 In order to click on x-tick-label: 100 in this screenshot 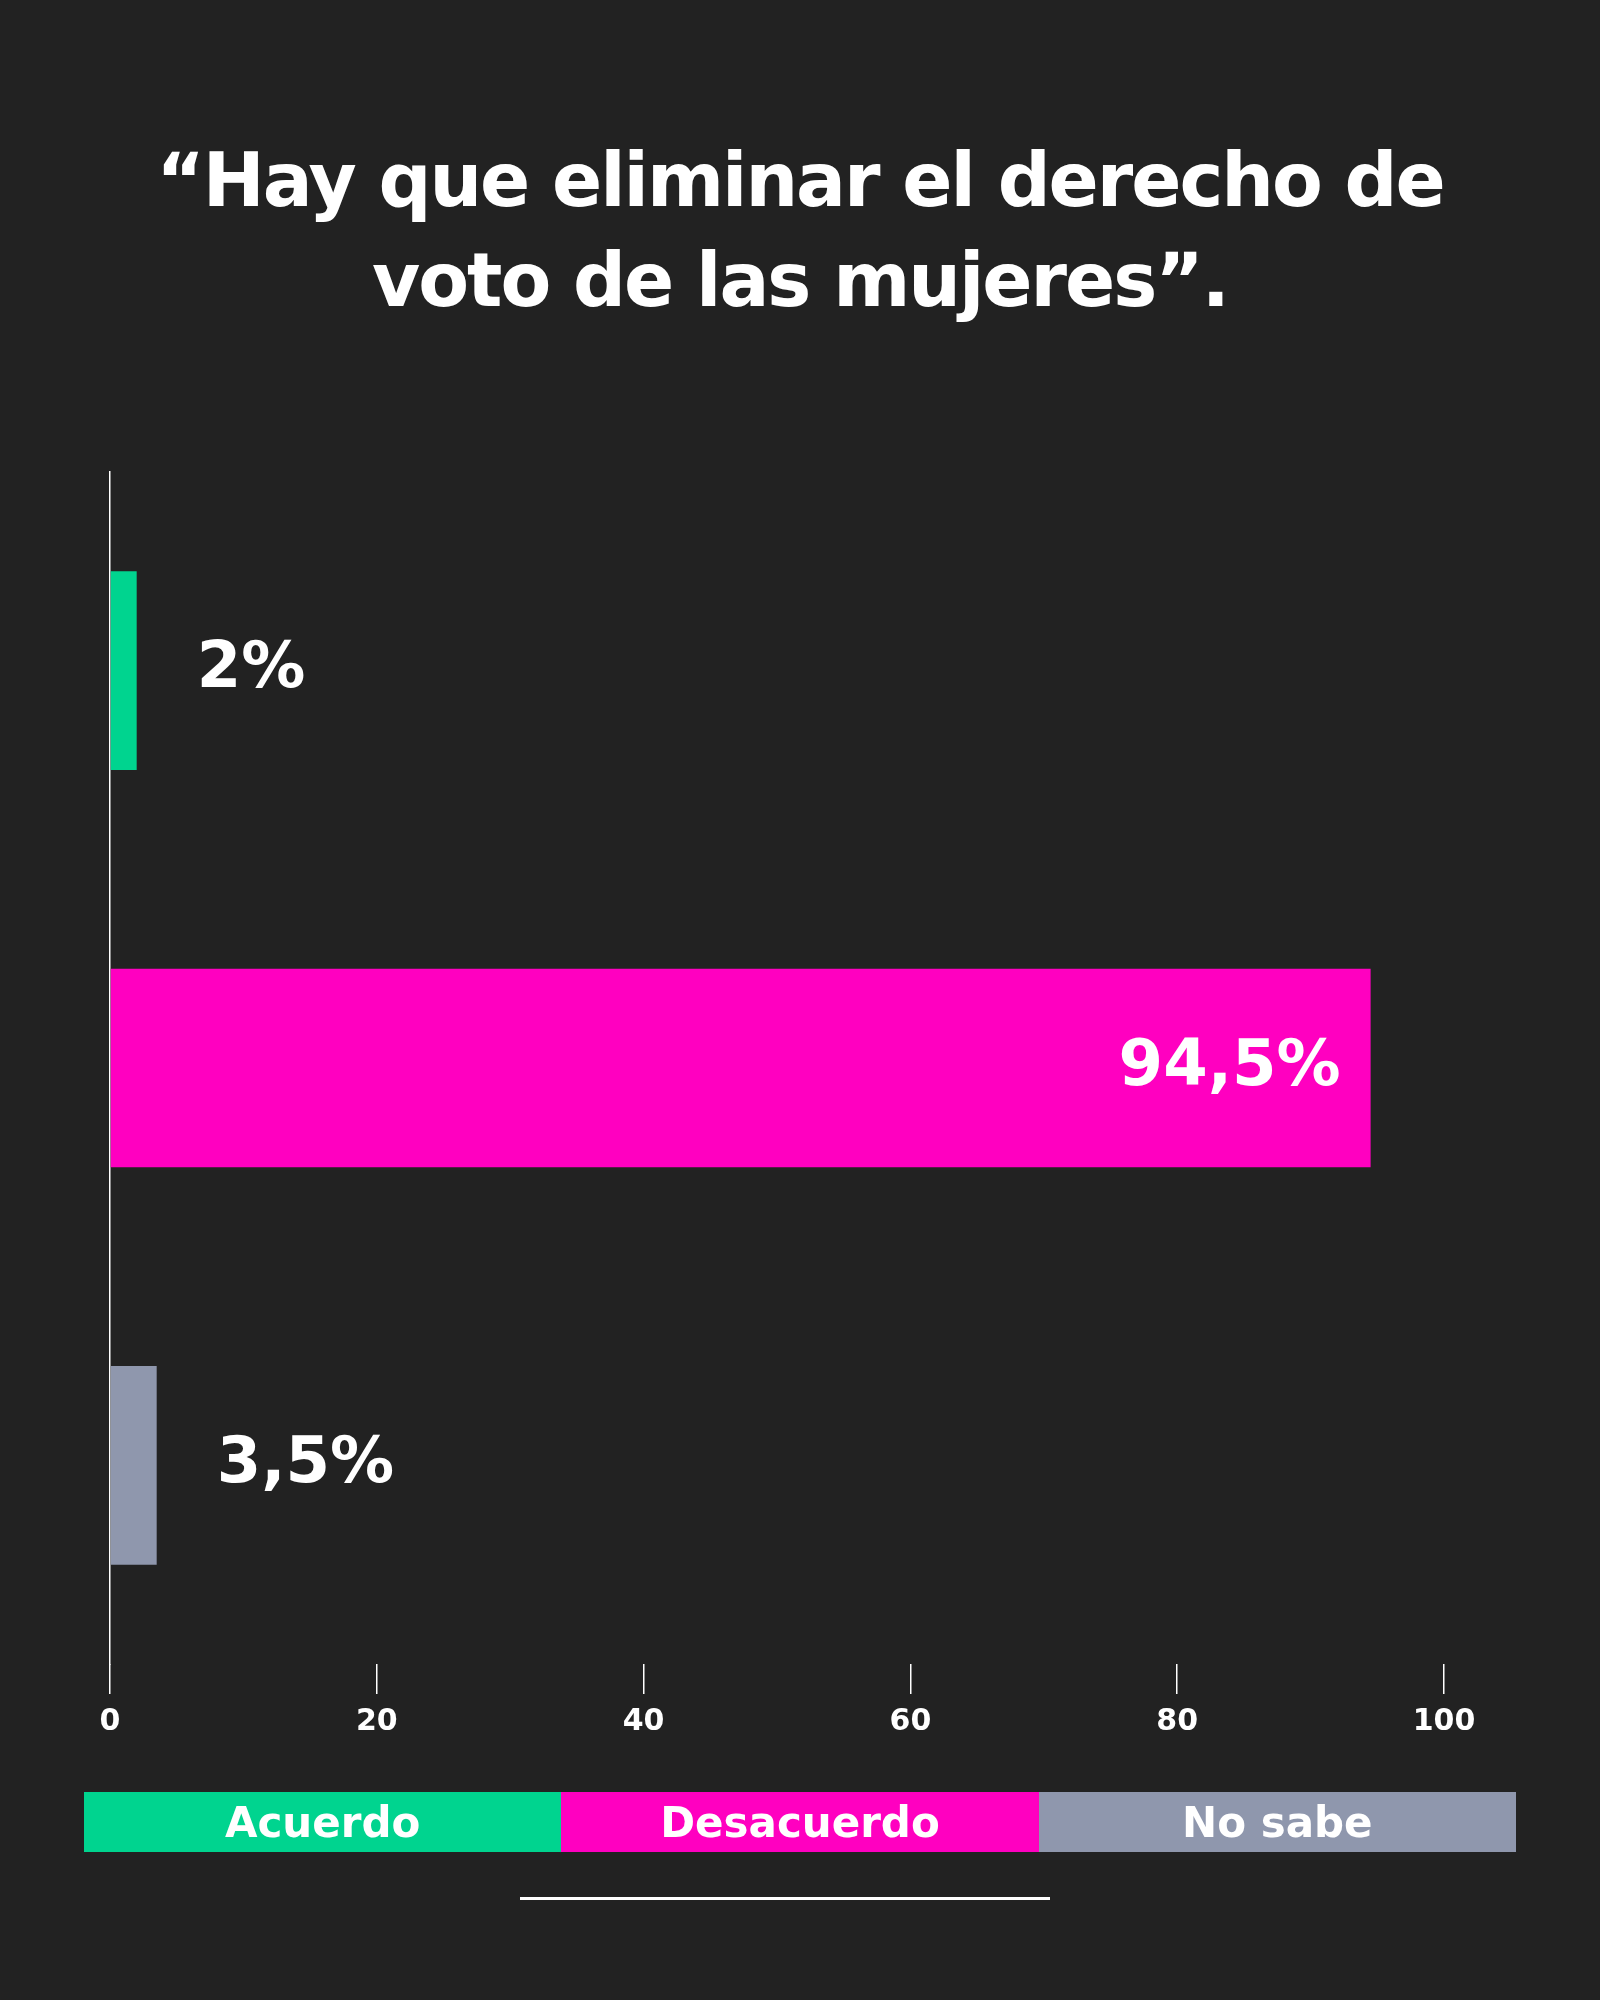, I will do `click(1444, 1719)`.